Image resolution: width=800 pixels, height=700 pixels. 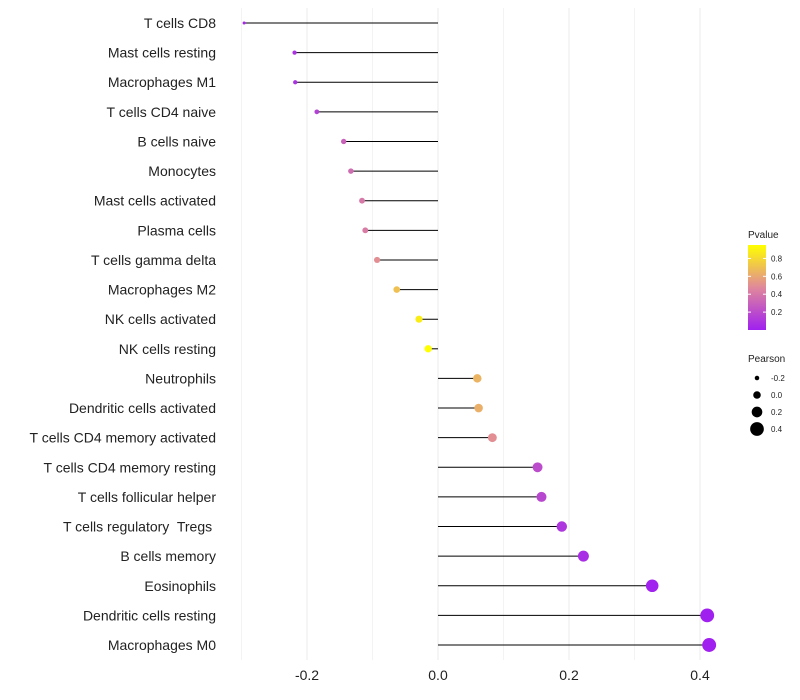 What do you see at coordinates (777, 312) in the screenshot?
I see `colorbar-label: 0.2` at bounding box center [777, 312].